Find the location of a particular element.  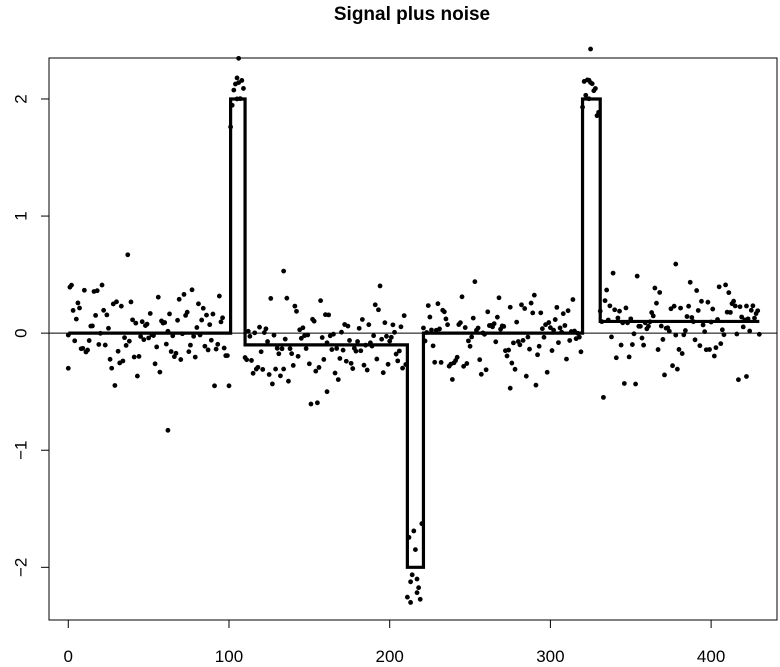

x-tick-label: 300 is located at coordinates (550, 656).